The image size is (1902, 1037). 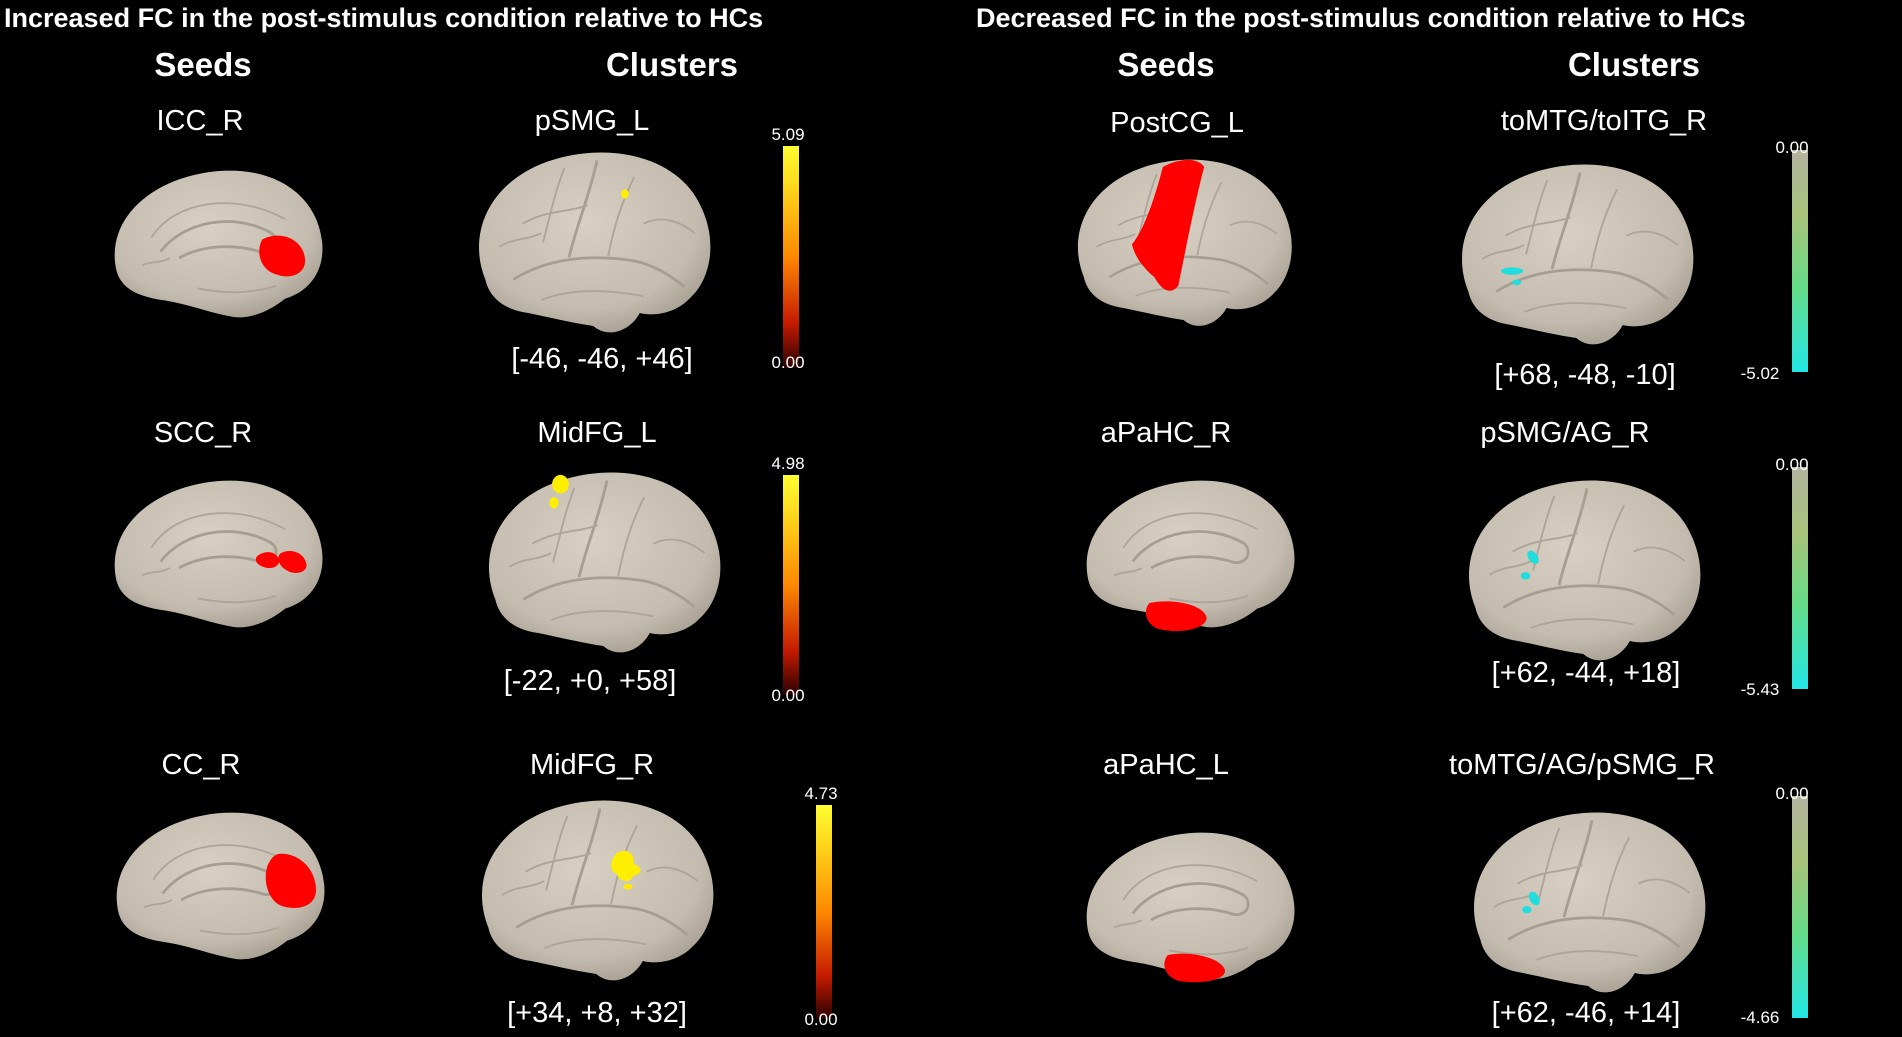 I want to click on cluster-label: MidFG_L, so click(x=597, y=433).